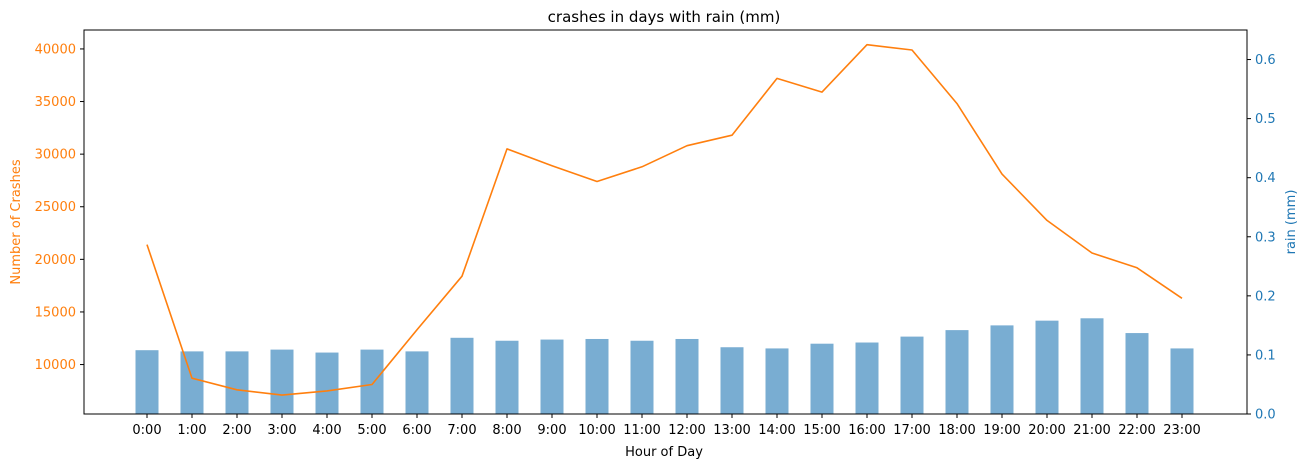  Describe the element at coordinates (55, 102) in the screenshot. I see `left-y-tick-label: 35000` at that location.